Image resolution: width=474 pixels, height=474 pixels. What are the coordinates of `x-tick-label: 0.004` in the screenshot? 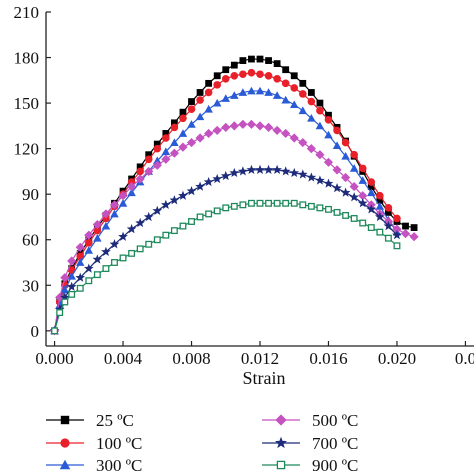 It's located at (123, 358).